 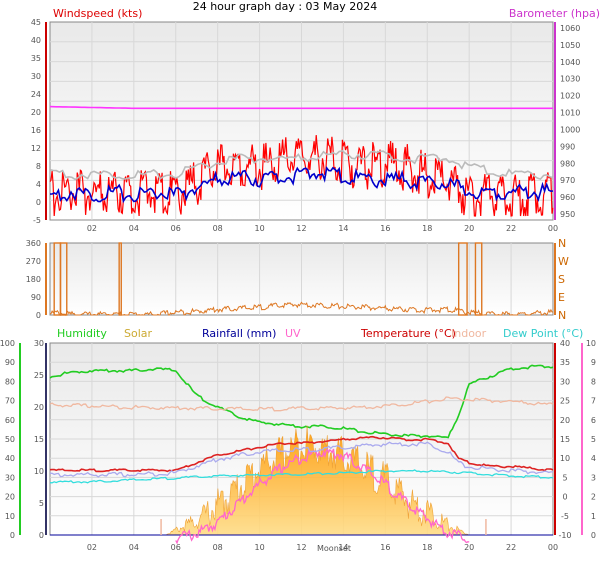 I want to click on wind-left-tick: 35, so click(x=36, y=58).